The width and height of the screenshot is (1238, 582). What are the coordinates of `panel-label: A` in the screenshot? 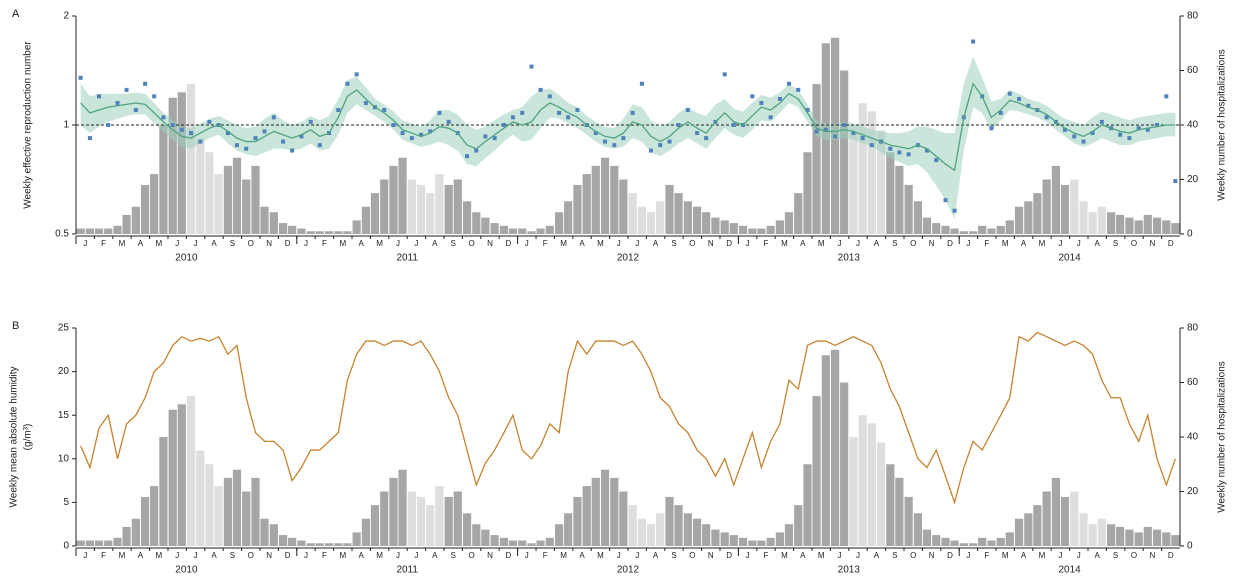 It's located at (16, 14).